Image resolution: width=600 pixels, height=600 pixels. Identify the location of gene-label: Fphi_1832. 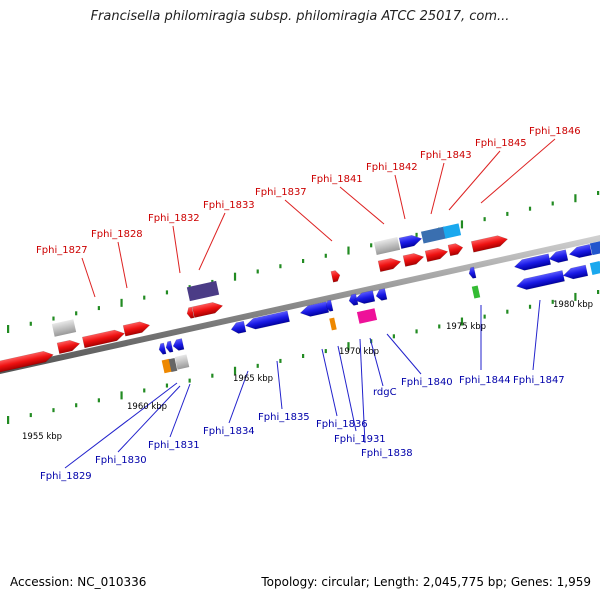
(174, 218).